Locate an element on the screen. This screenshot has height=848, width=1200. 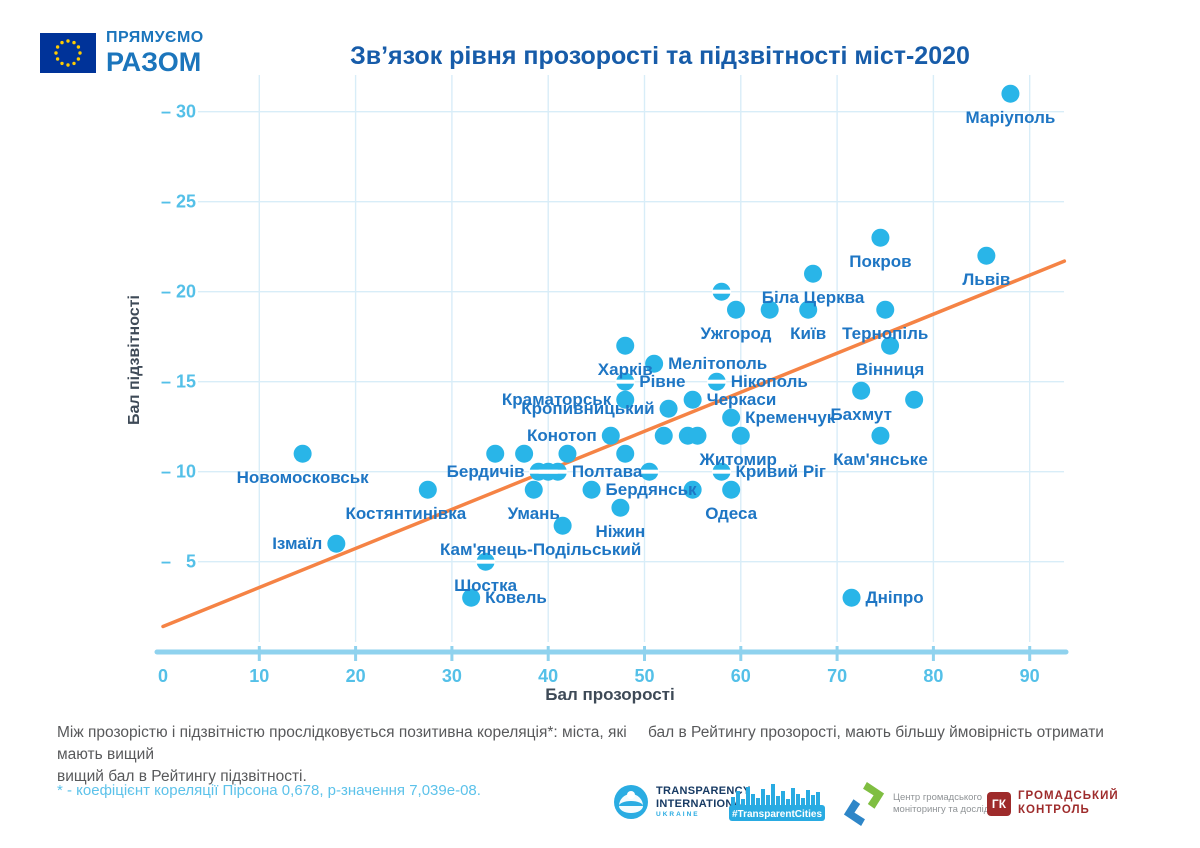
y-tick-label: 5 is located at coordinates (191, 562).